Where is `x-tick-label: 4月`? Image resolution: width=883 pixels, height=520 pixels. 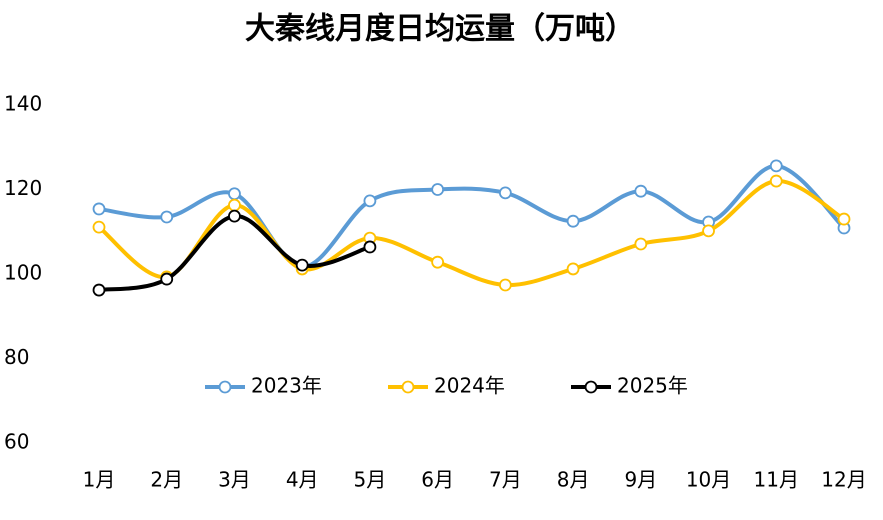
x-tick-label: 4月 is located at coordinates (302, 480).